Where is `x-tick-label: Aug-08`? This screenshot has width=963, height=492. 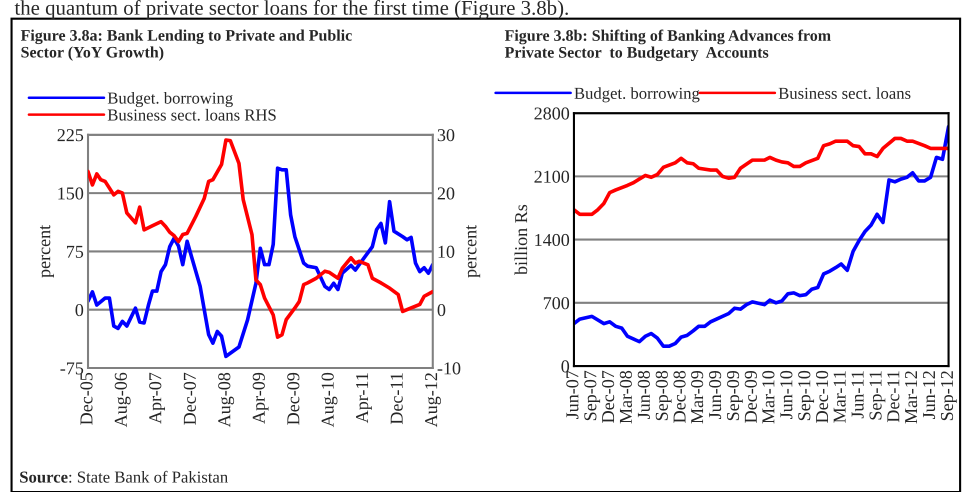
x-tick-label: Aug-08 is located at coordinates (226, 400).